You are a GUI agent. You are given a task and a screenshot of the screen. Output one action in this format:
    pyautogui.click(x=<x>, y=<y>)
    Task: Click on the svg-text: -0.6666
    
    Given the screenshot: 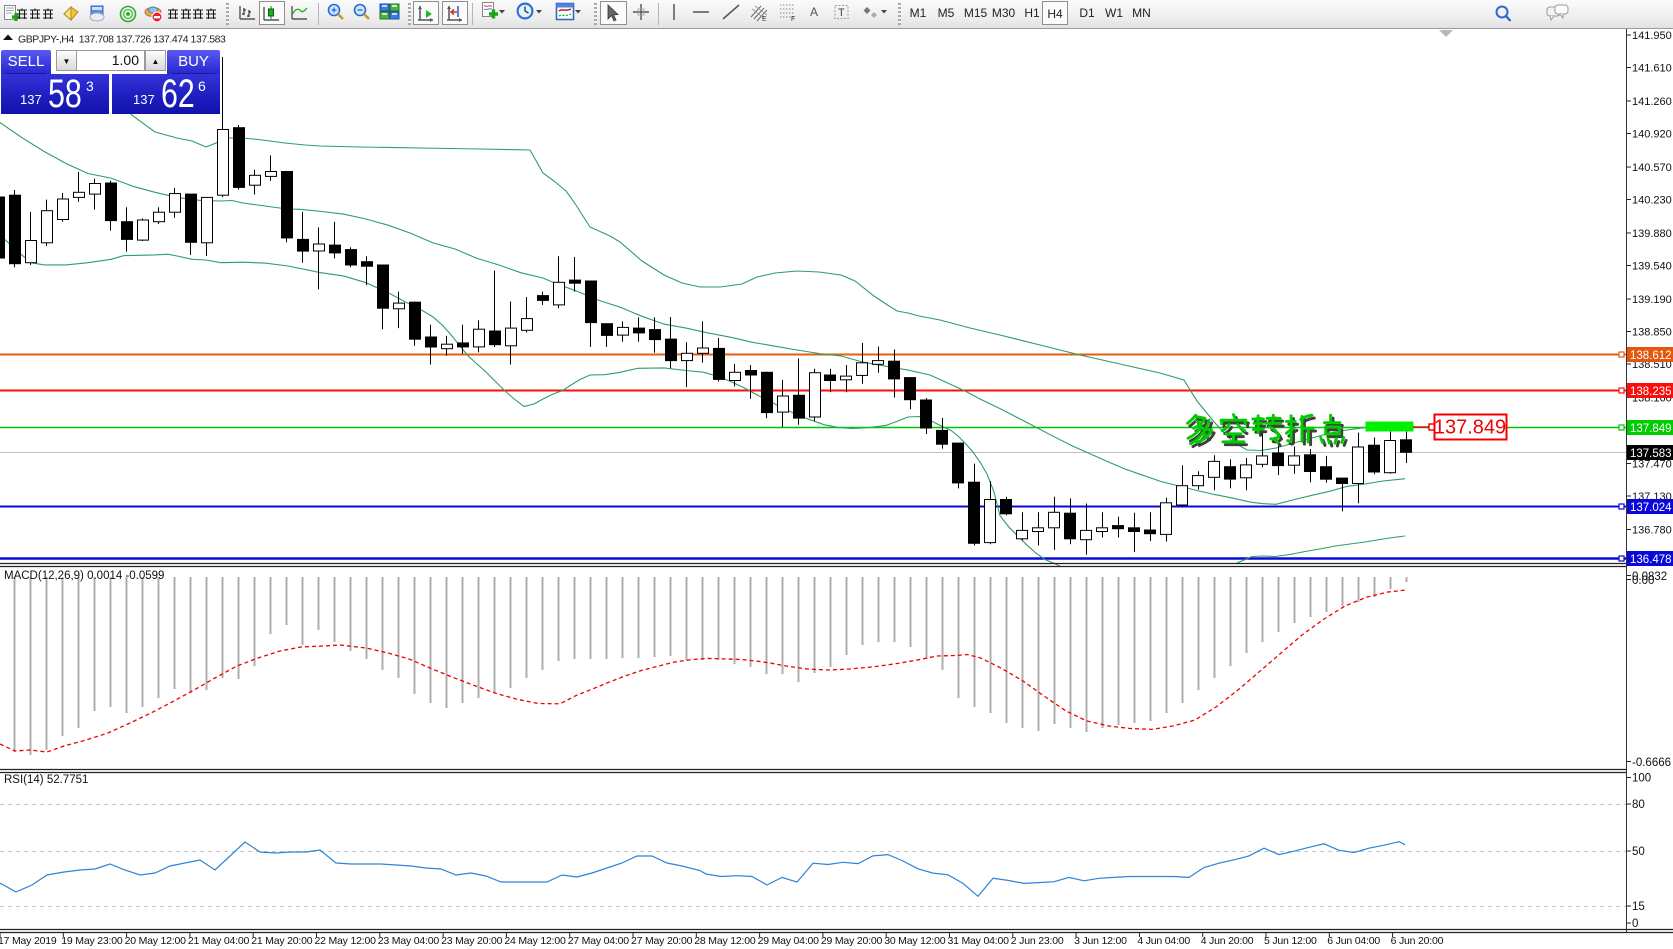 What is the action you would take?
    pyautogui.click(x=1651, y=763)
    